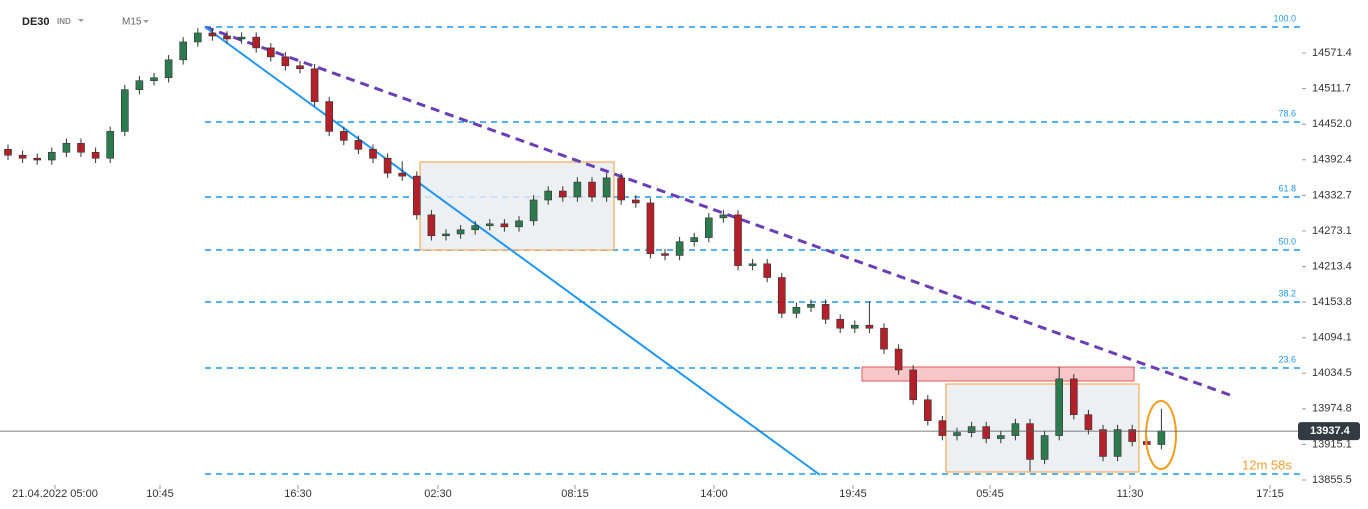 The width and height of the screenshot is (1368, 509). Describe the element at coordinates (1332, 195) in the screenshot. I see `y-tick-label: 14332.7` at that location.